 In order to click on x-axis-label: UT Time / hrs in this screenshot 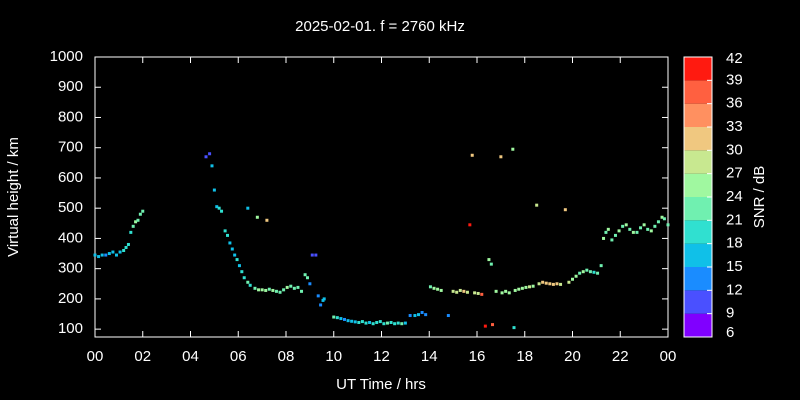, I will do `click(381, 384)`.